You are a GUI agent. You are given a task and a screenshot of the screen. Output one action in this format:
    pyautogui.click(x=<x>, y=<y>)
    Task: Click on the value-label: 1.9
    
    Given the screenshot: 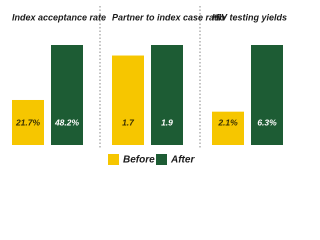 What is the action you would take?
    pyautogui.click(x=167, y=122)
    